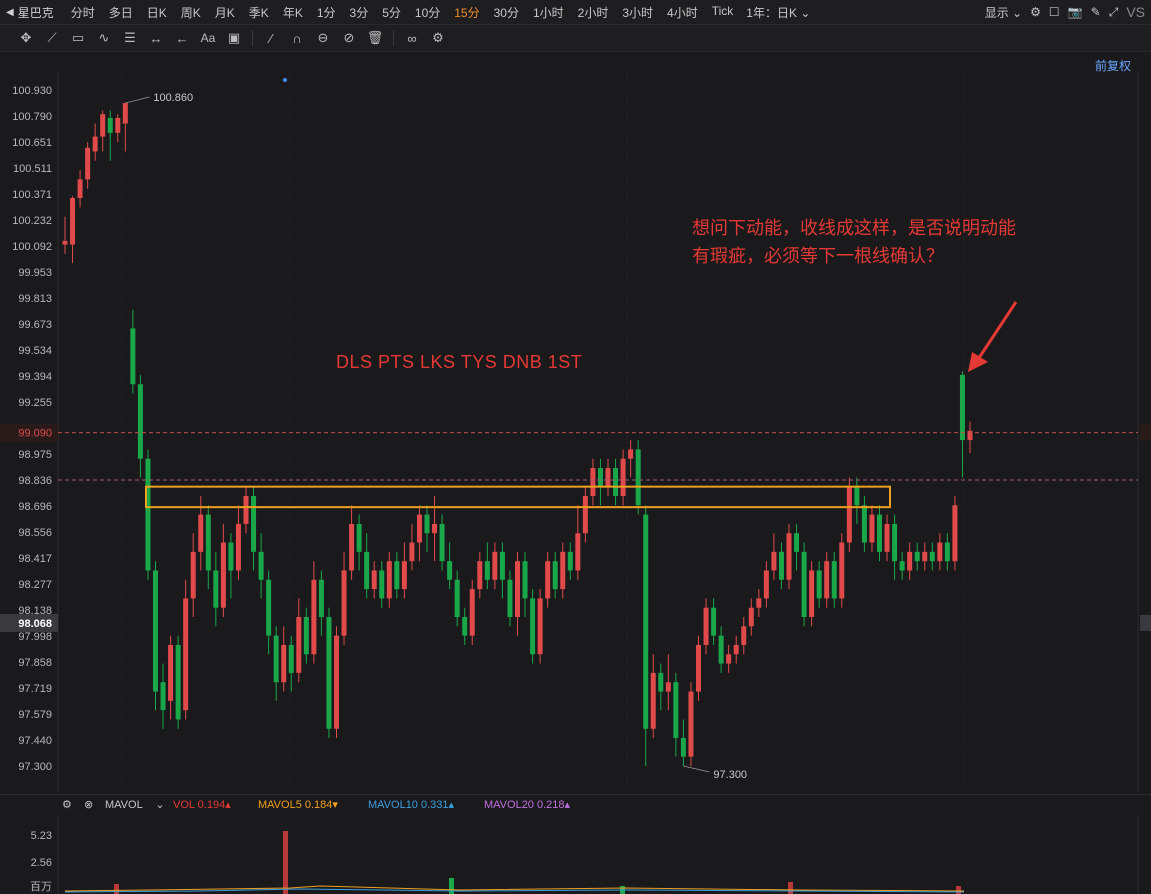 The width and height of the screenshot is (1151, 894). What do you see at coordinates (593, 12) in the screenshot?
I see `timeframe-14: 2小时` at bounding box center [593, 12].